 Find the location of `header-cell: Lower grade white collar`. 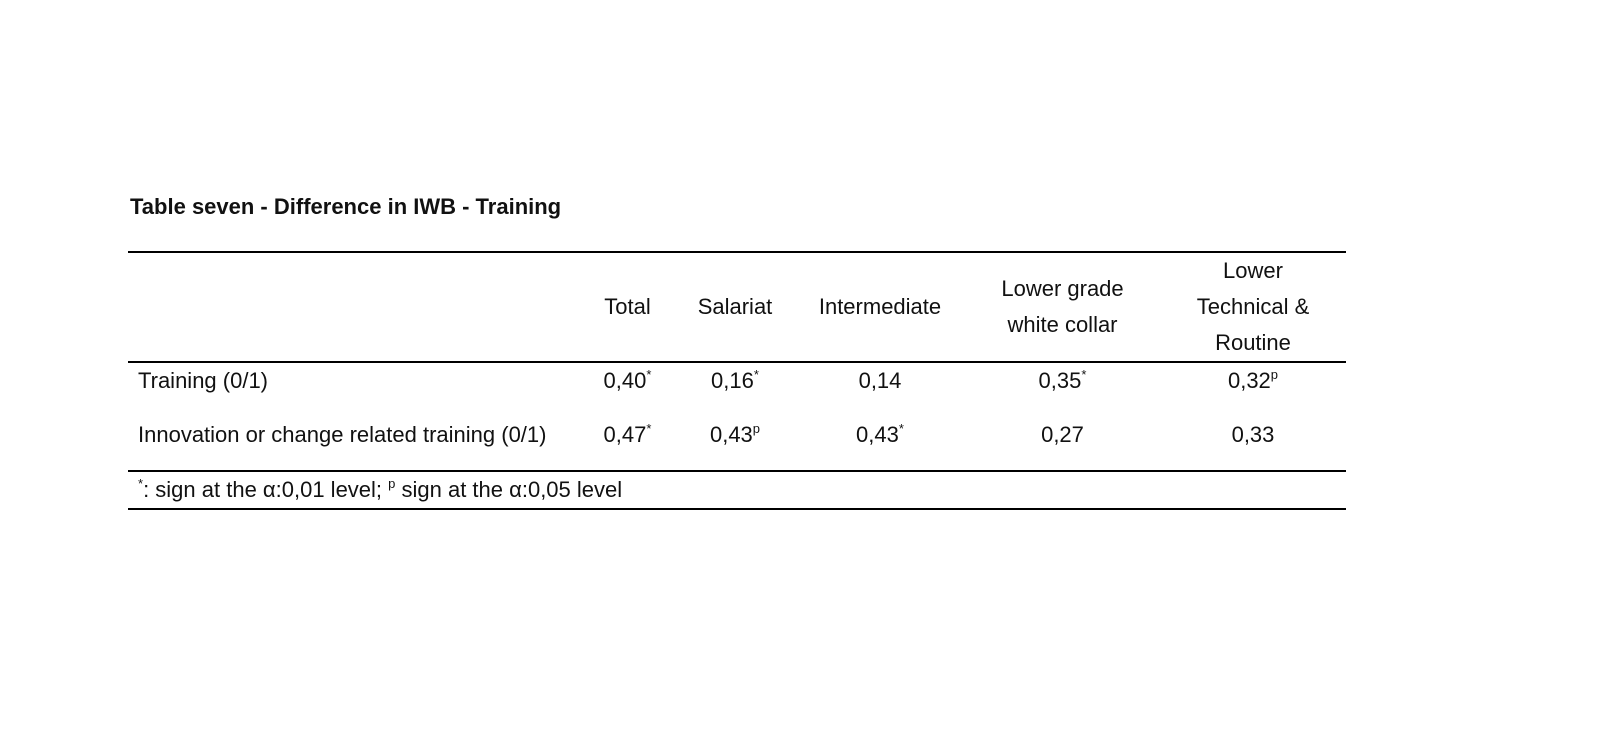

header-cell: Lower grade white collar is located at coordinates (1062, 307).